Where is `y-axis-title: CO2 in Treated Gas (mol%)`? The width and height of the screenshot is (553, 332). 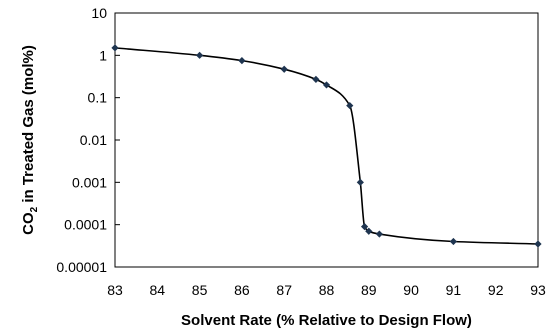
y-axis-title: CO2 in Treated Gas (mol%) is located at coordinates (30, 140).